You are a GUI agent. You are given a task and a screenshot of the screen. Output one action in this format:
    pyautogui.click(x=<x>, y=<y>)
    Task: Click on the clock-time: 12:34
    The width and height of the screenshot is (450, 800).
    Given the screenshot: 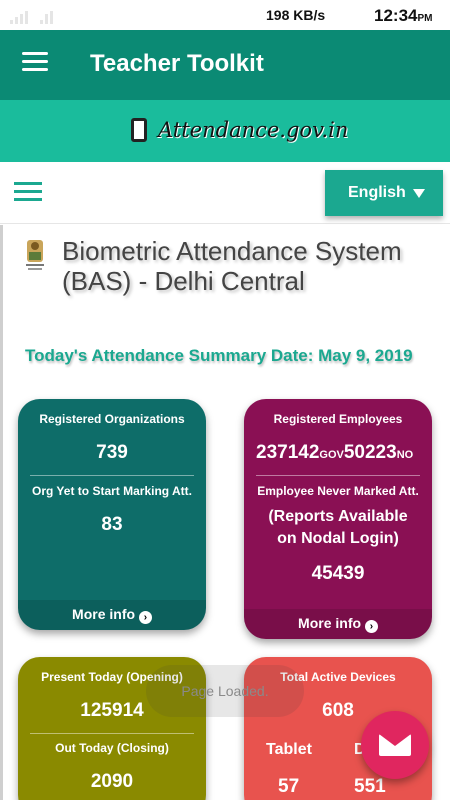 What is the action you would take?
    pyautogui.click(x=396, y=15)
    